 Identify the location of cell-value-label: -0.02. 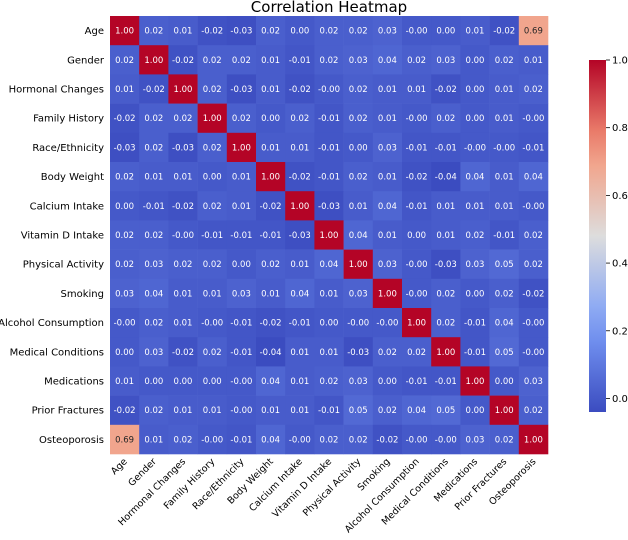
(417, 178).